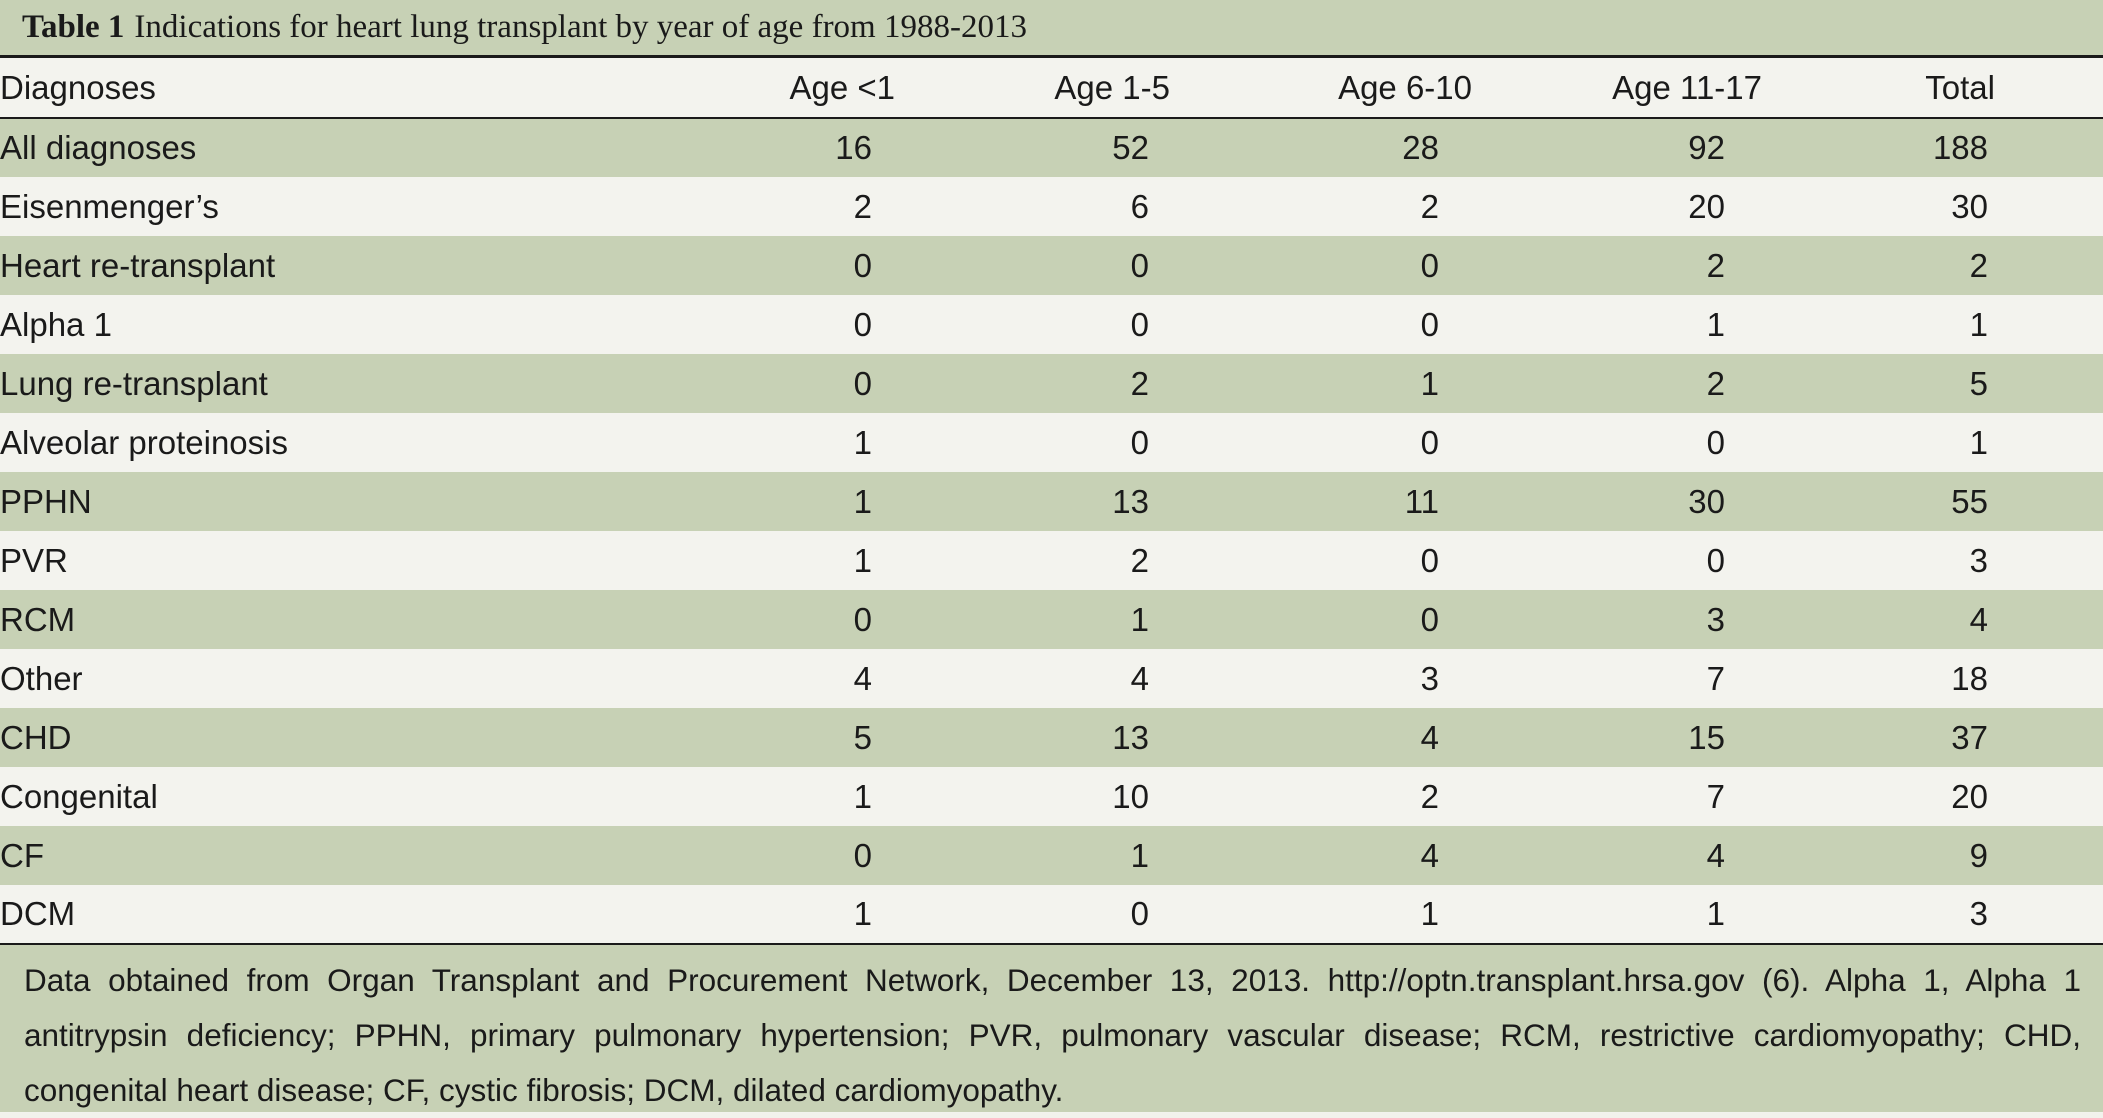 This screenshot has width=2103, height=1118. Describe the element at coordinates (1936, 206) in the screenshot. I see `total-cell: 30` at that location.